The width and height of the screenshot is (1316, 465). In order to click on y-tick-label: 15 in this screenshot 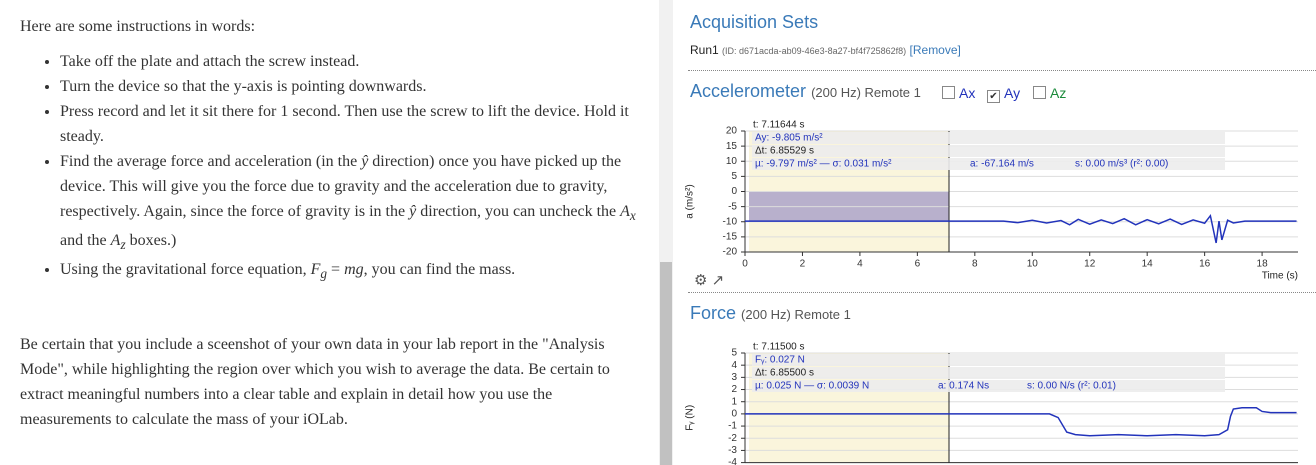, I will do `click(732, 146)`.